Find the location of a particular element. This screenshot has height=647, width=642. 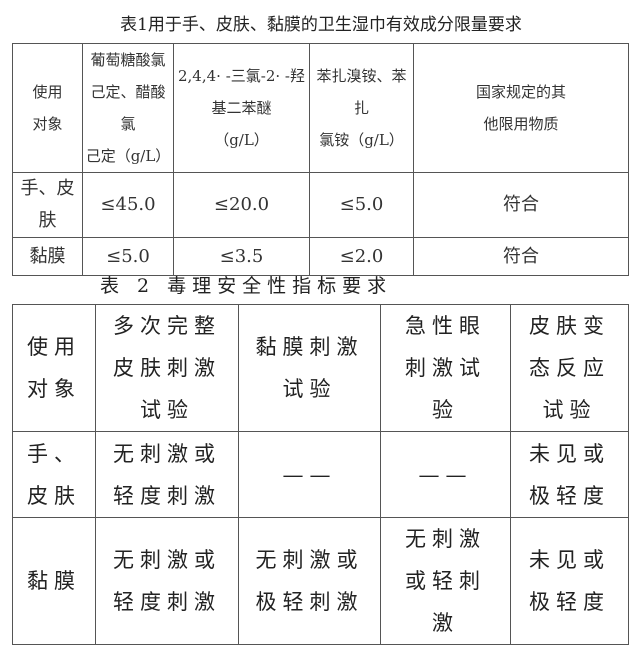

cell: ≤20.0 is located at coordinates (241, 205).